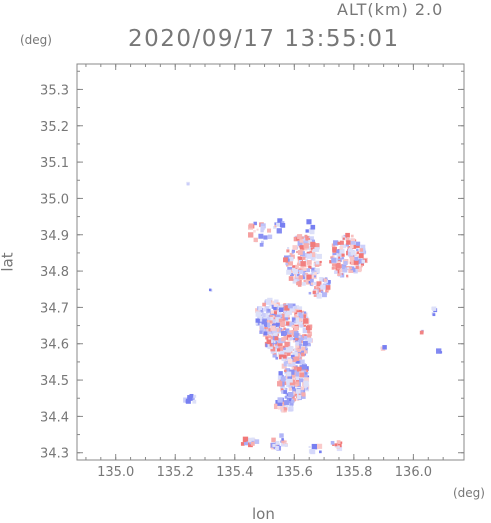 The height and width of the screenshot is (523, 491). Describe the element at coordinates (263, 514) in the screenshot. I see `x-axis-title: lon` at that location.